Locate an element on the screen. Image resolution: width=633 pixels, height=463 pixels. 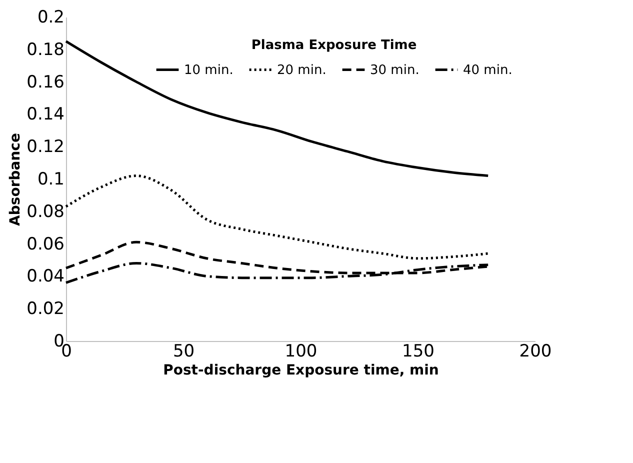
y-tick-label: 0.06 is located at coordinates (45, 244).